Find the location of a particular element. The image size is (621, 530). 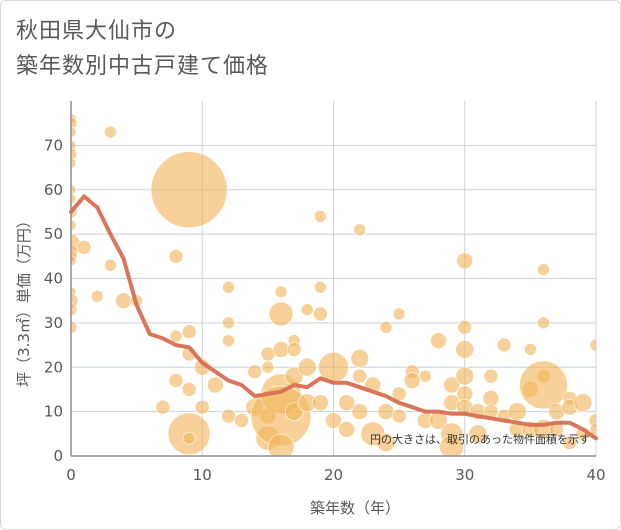

x-axis-label: 築年数（年） is located at coordinates (355, 508).